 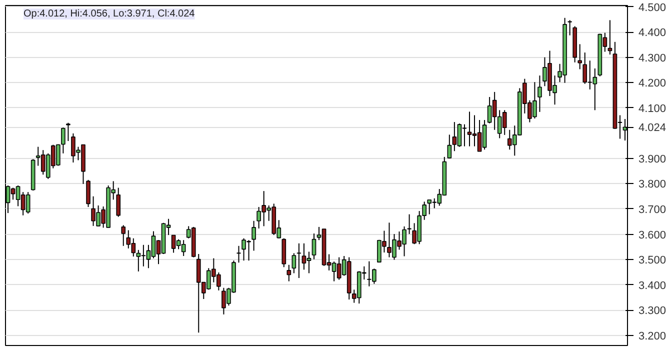 I want to click on y-tick-label: 4.200, so click(x=652, y=84).